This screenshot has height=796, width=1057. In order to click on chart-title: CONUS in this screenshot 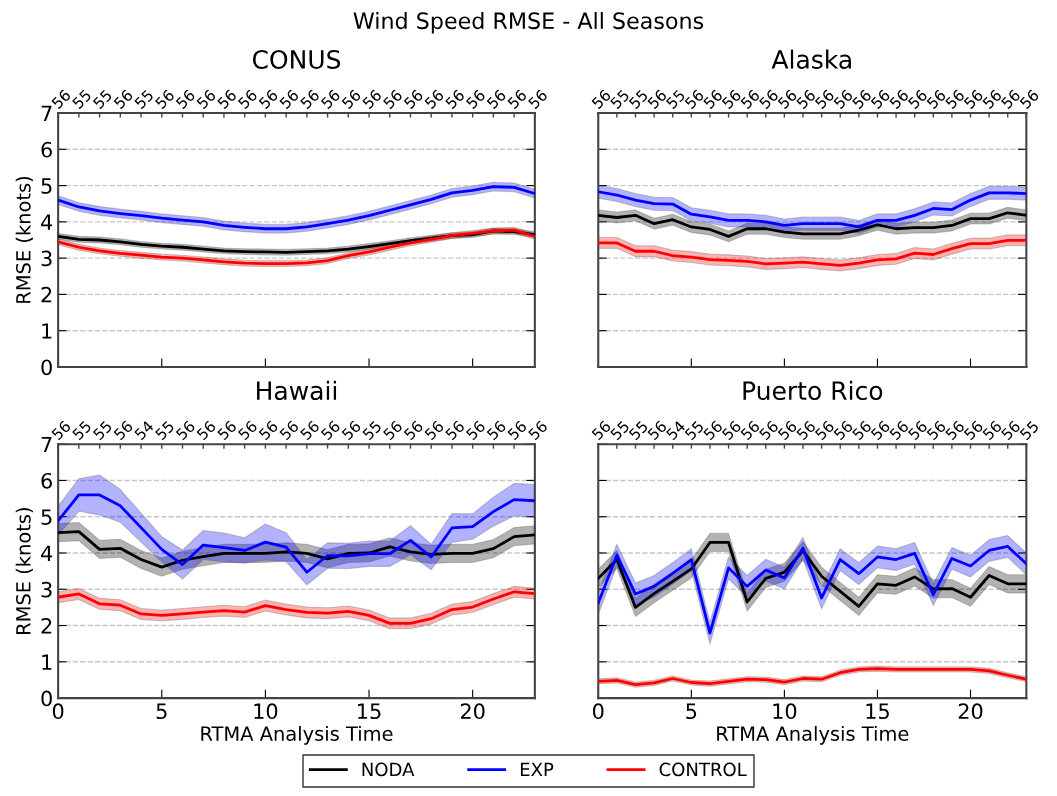, I will do `click(296, 59)`.